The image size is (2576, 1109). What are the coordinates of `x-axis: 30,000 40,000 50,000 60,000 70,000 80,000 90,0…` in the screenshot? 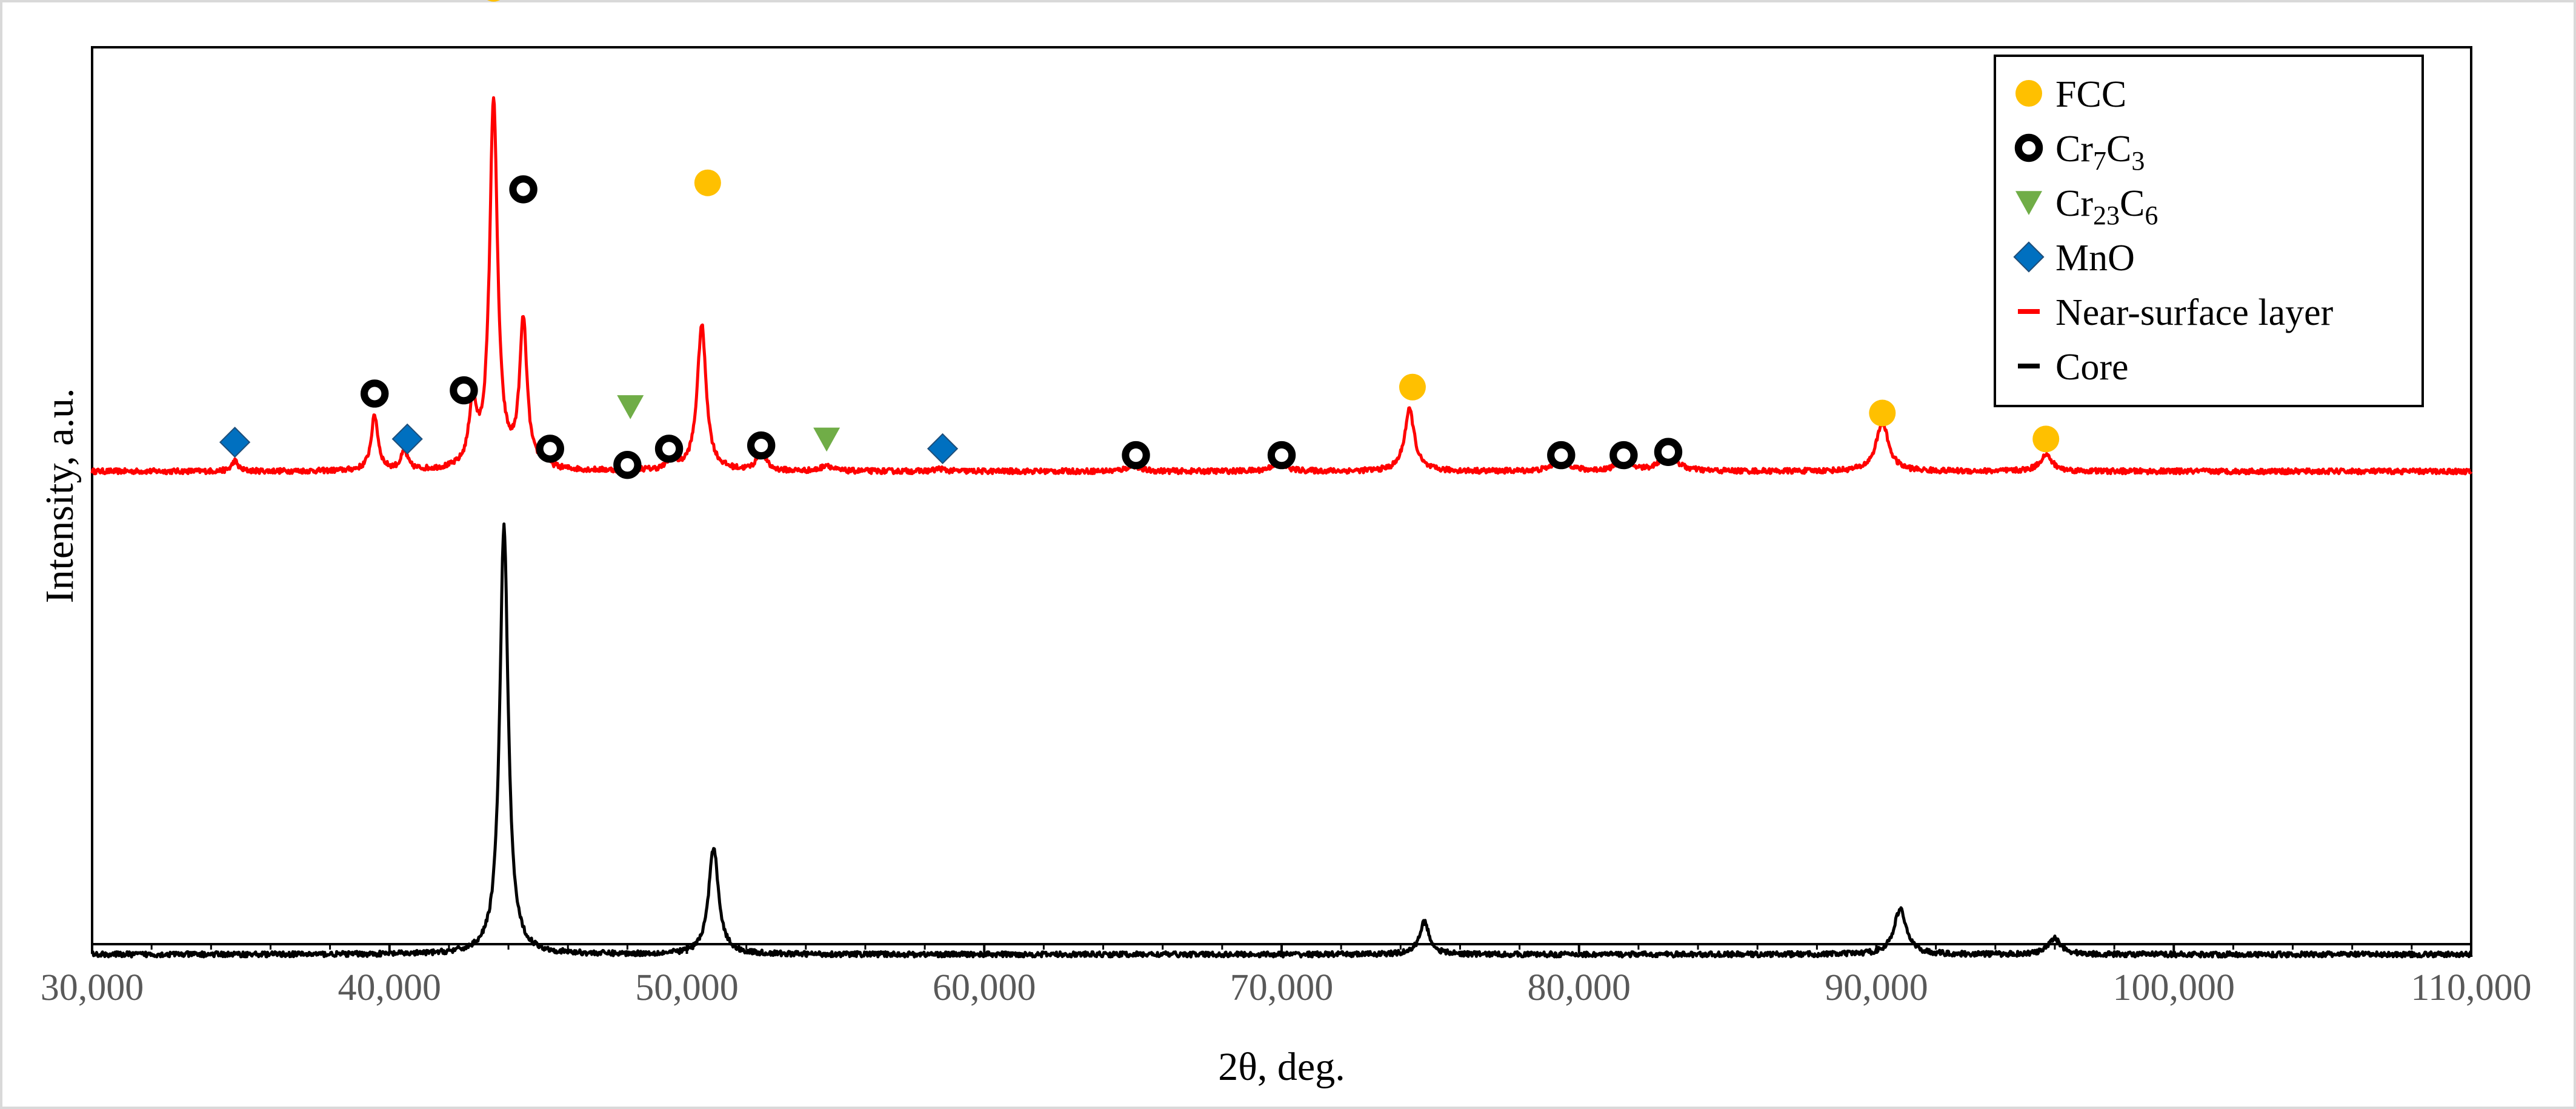 It's located at (1286, 976).